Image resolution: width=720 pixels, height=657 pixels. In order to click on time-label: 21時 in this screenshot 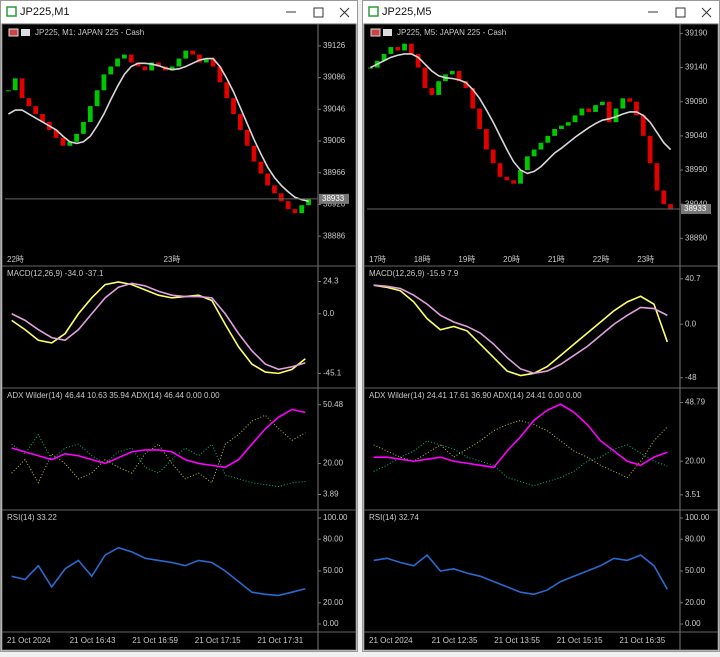, I will do `click(556, 259)`.